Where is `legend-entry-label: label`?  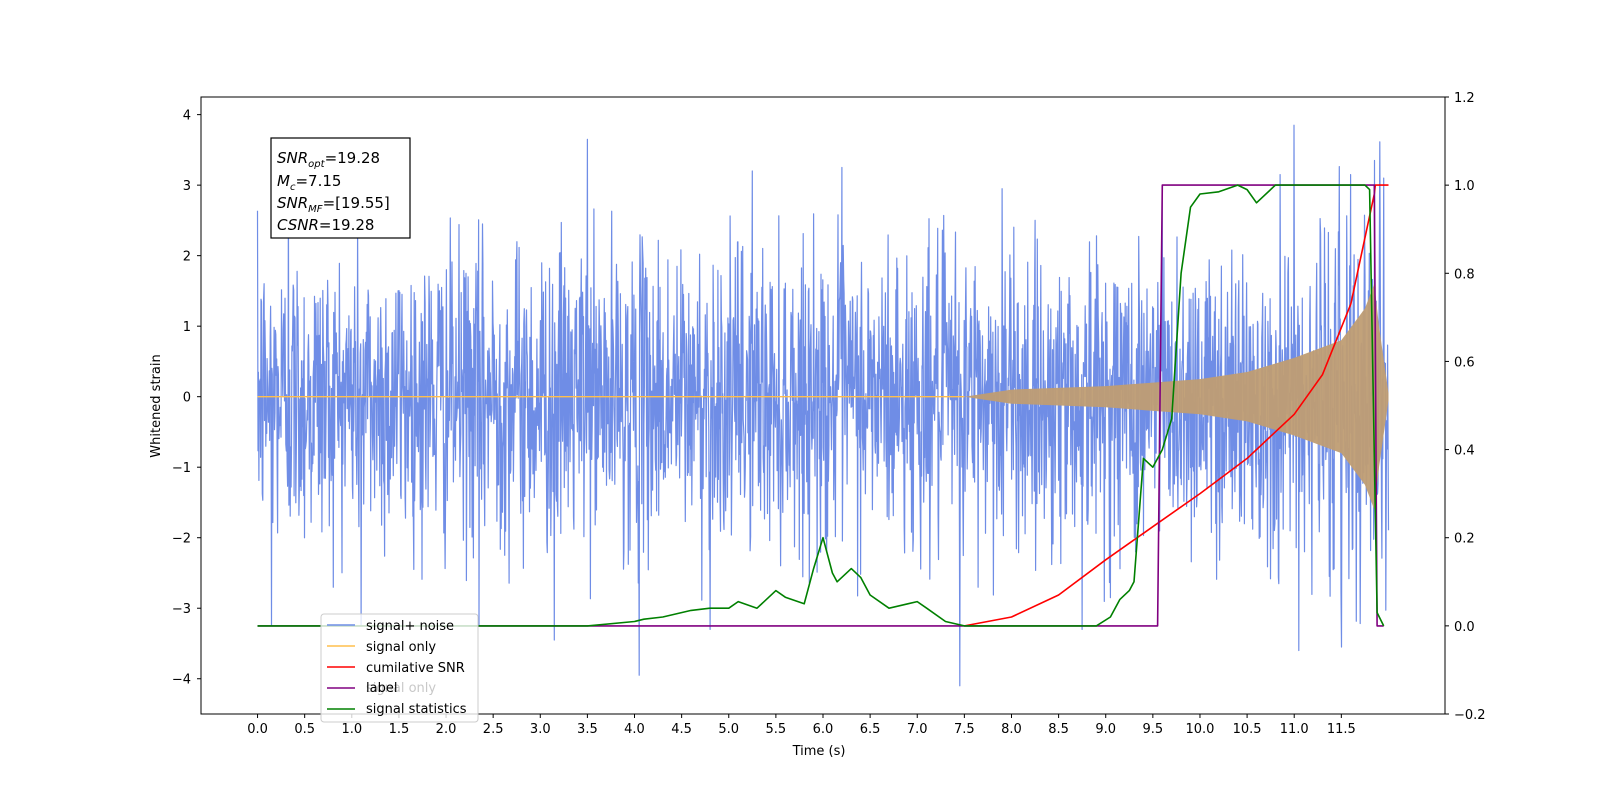 legend-entry-label: label is located at coordinates (362, 688).